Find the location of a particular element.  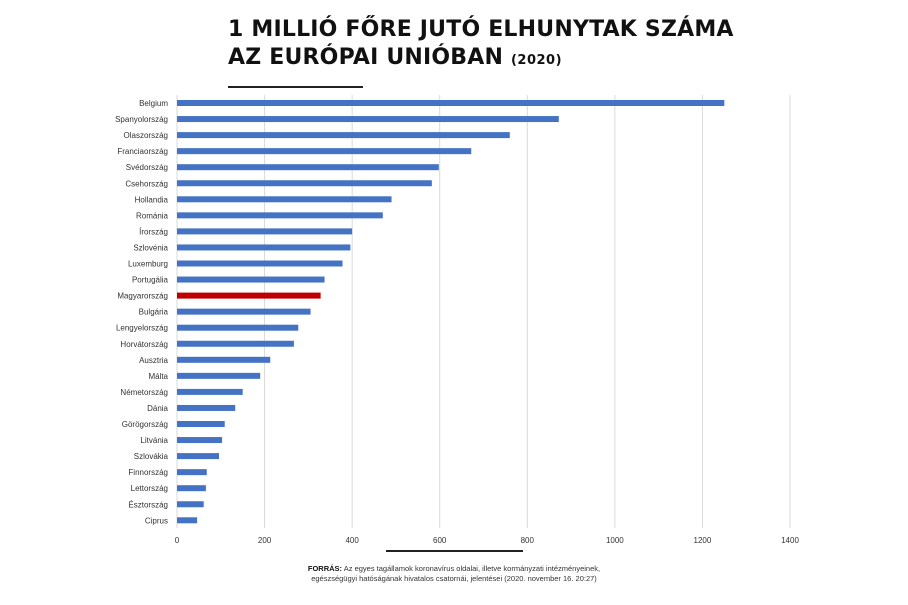

category-label: Svédország is located at coordinates (147, 167).